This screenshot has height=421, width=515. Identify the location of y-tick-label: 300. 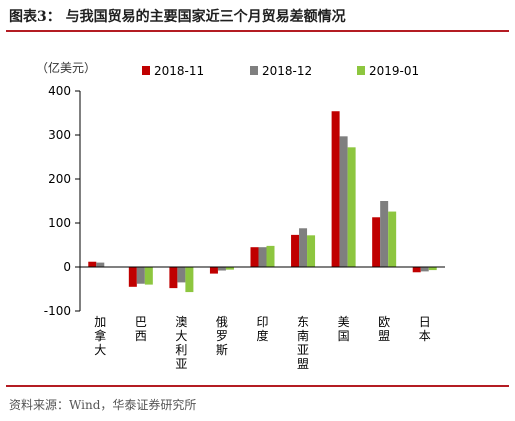
(59, 135).